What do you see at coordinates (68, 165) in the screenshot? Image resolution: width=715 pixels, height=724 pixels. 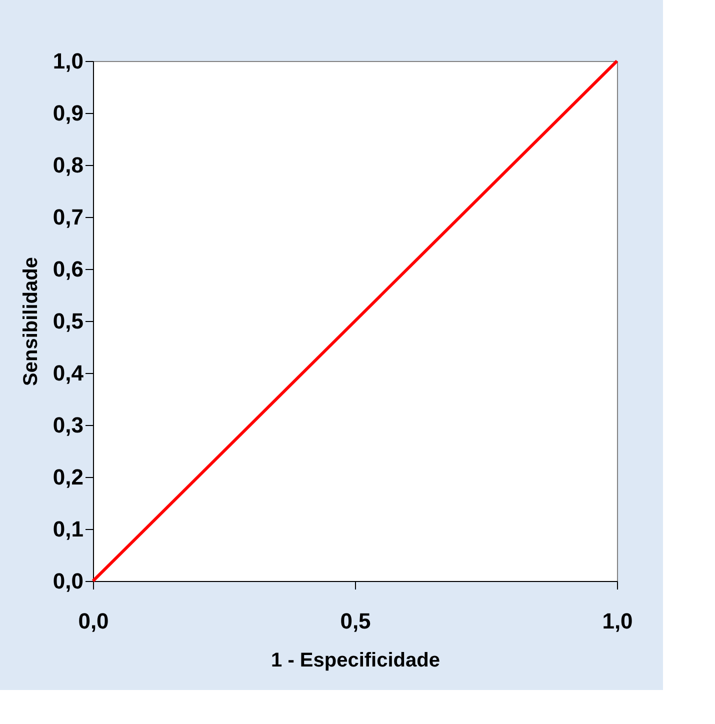 I see `y-tick-label: 0,8` at bounding box center [68, 165].